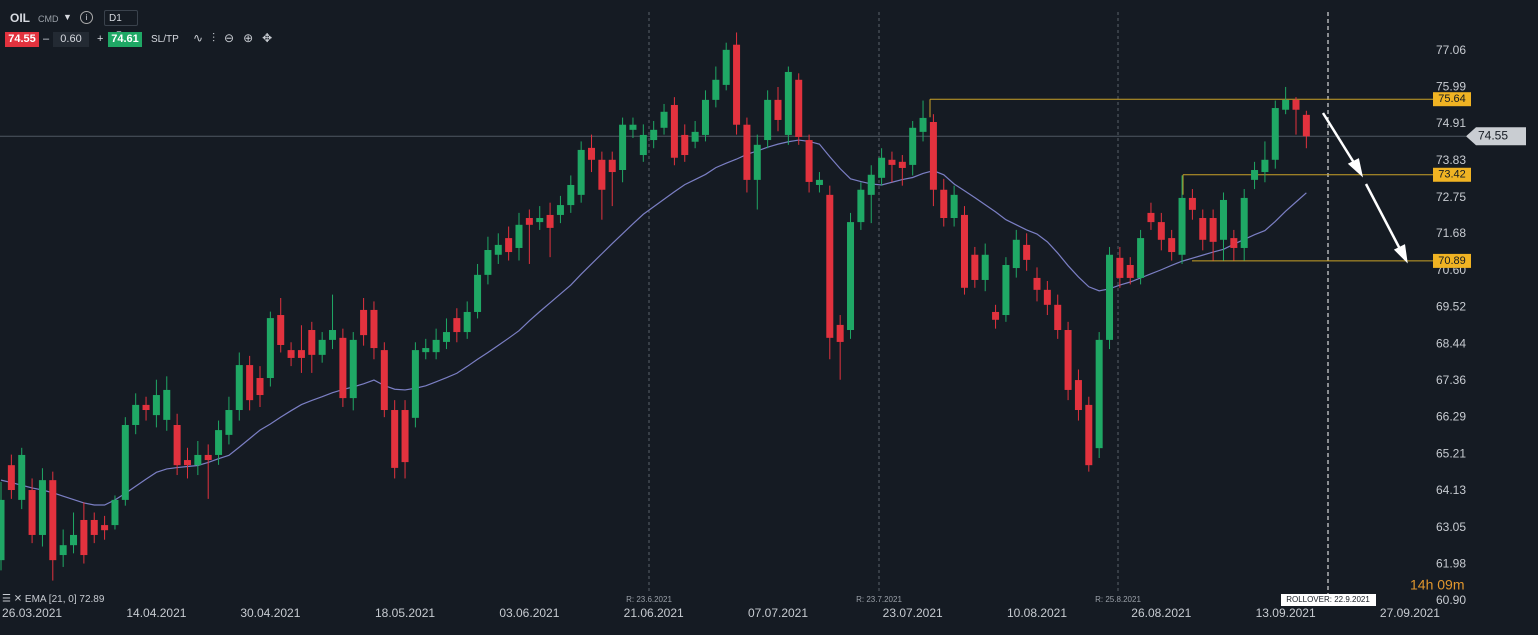 The height and width of the screenshot is (635, 1538). I want to click on y-tick-label: 75.99, so click(1451, 86).